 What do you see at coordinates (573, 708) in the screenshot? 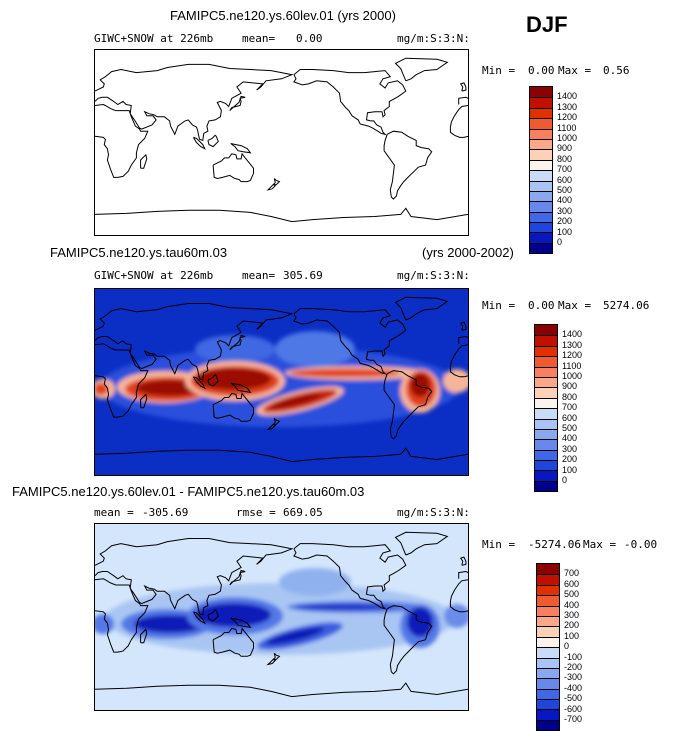
I see `colorbar-level-label: -600` at bounding box center [573, 708].